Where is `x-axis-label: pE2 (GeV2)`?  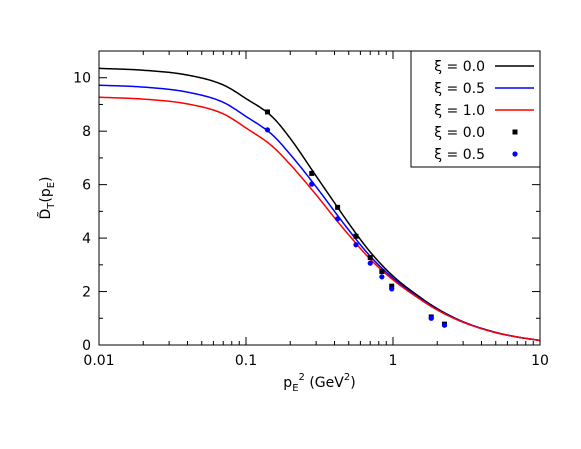
x-axis-label: pE2 (GeV2) is located at coordinates (319, 383).